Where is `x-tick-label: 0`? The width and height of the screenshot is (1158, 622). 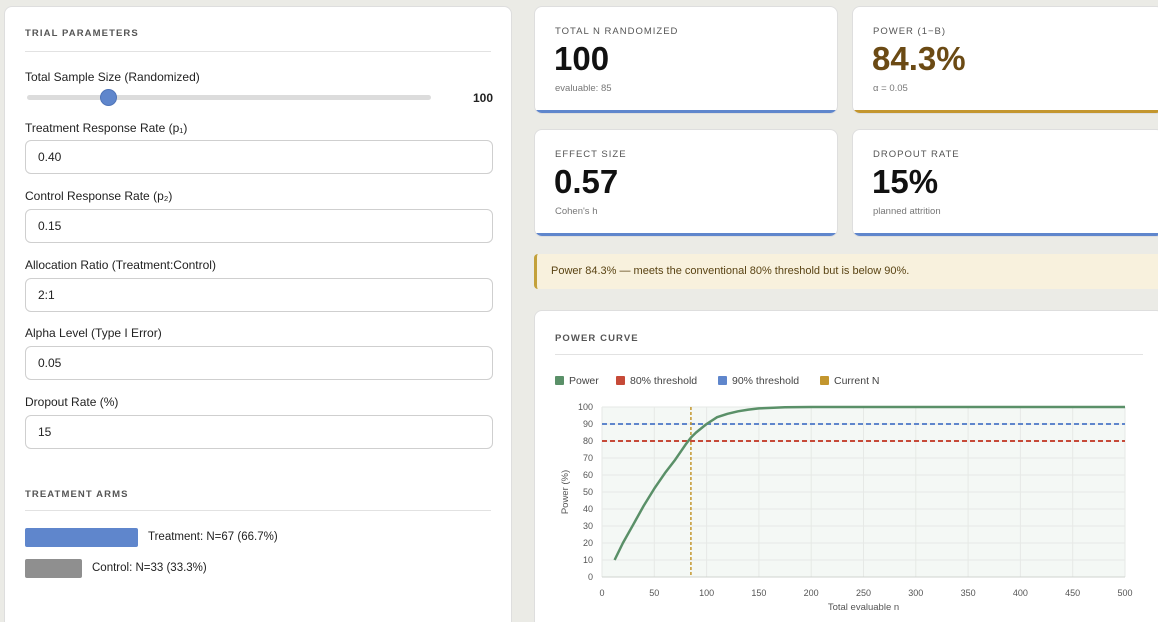 x-tick-label: 0 is located at coordinates (601, 593).